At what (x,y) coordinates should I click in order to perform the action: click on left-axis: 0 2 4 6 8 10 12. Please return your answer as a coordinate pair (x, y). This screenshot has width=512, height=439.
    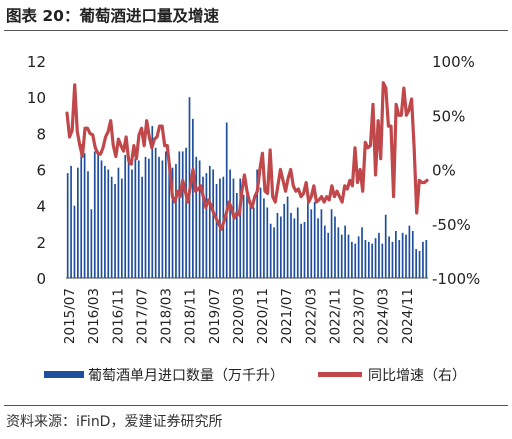
    Looking at the image, I should click on (36, 170).